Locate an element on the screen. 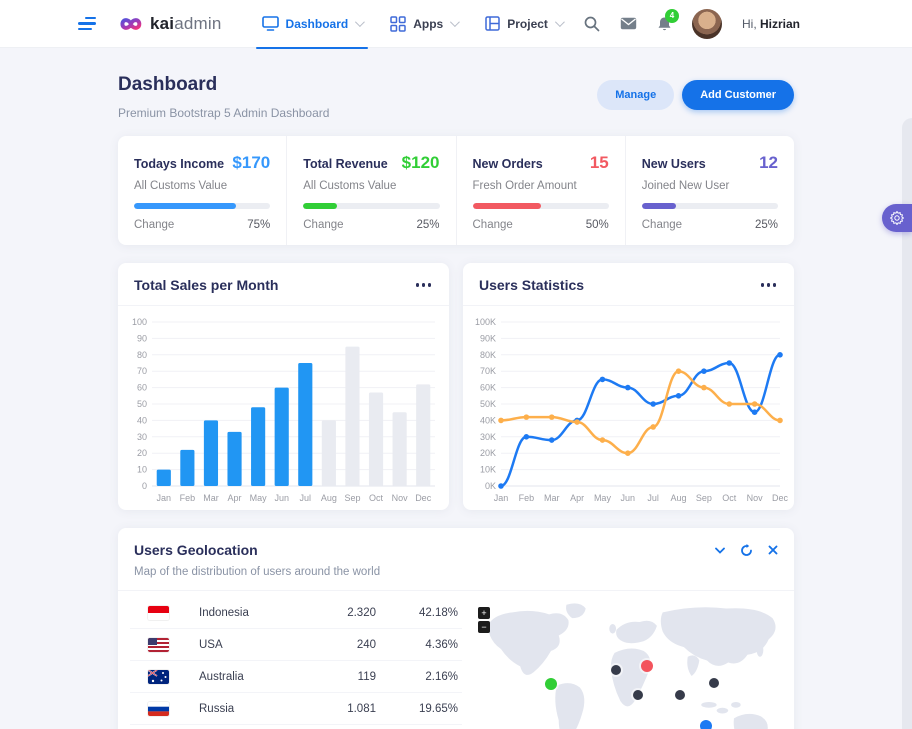 This screenshot has width=912, height=729. brand-name: kaiadmin is located at coordinates (186, 24).